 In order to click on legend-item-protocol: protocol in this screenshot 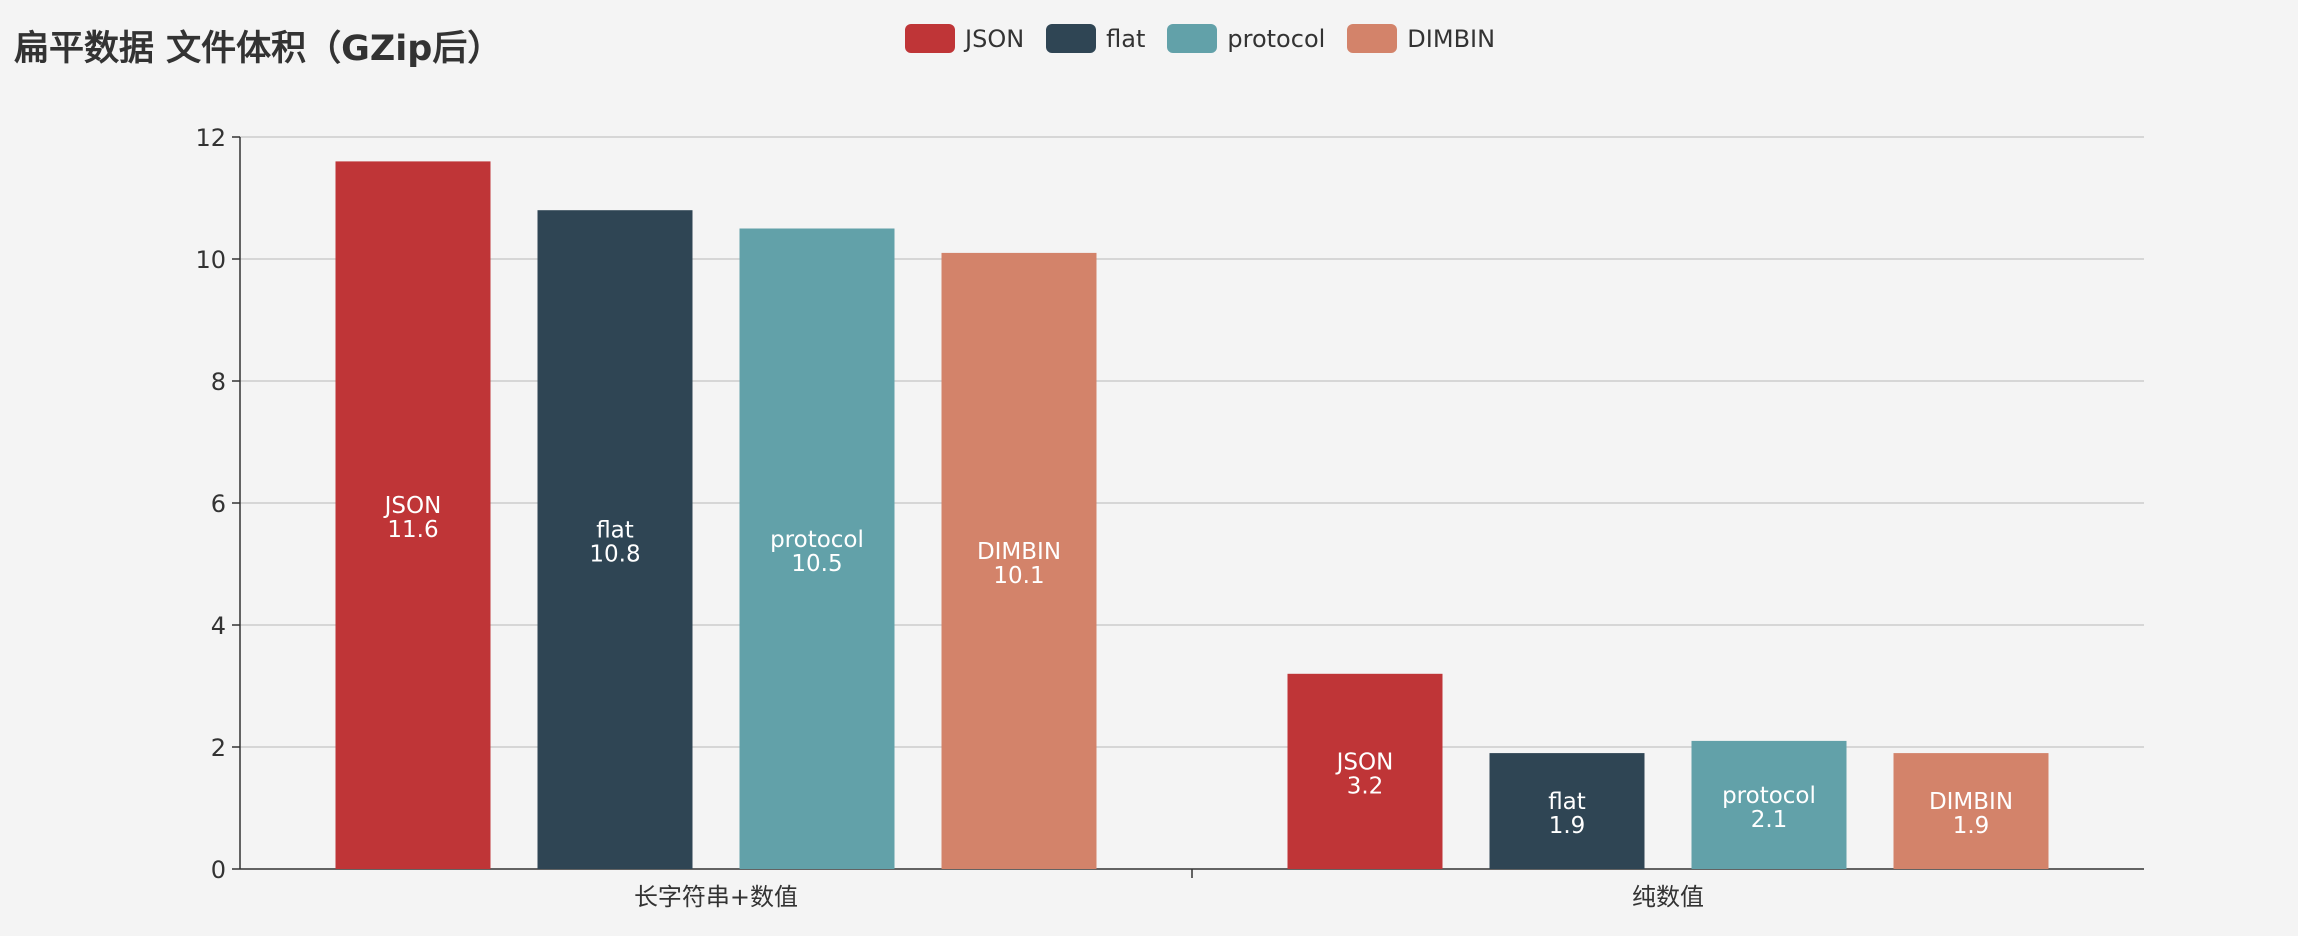, I will do `click(1246, 38)`.